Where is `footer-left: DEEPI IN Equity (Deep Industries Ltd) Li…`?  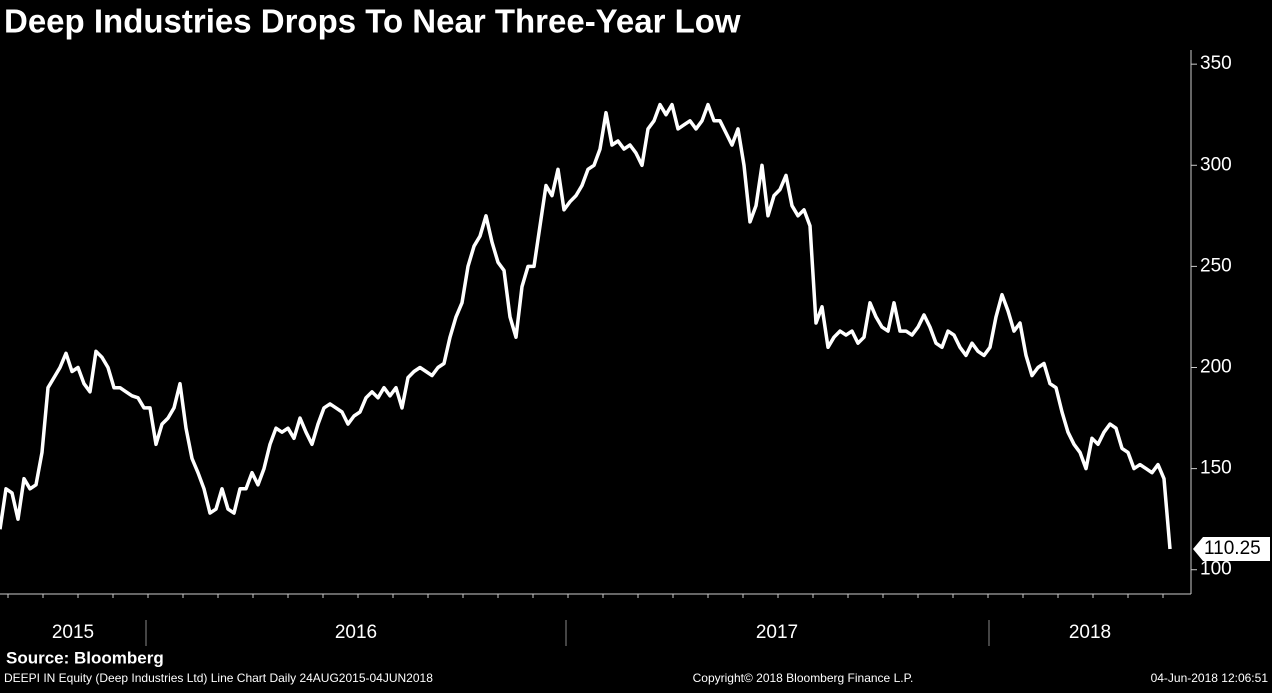 footer-left: DEEPI IN Equity (Deep Industries Ltd) Li… is located at coordinates (218, 678).